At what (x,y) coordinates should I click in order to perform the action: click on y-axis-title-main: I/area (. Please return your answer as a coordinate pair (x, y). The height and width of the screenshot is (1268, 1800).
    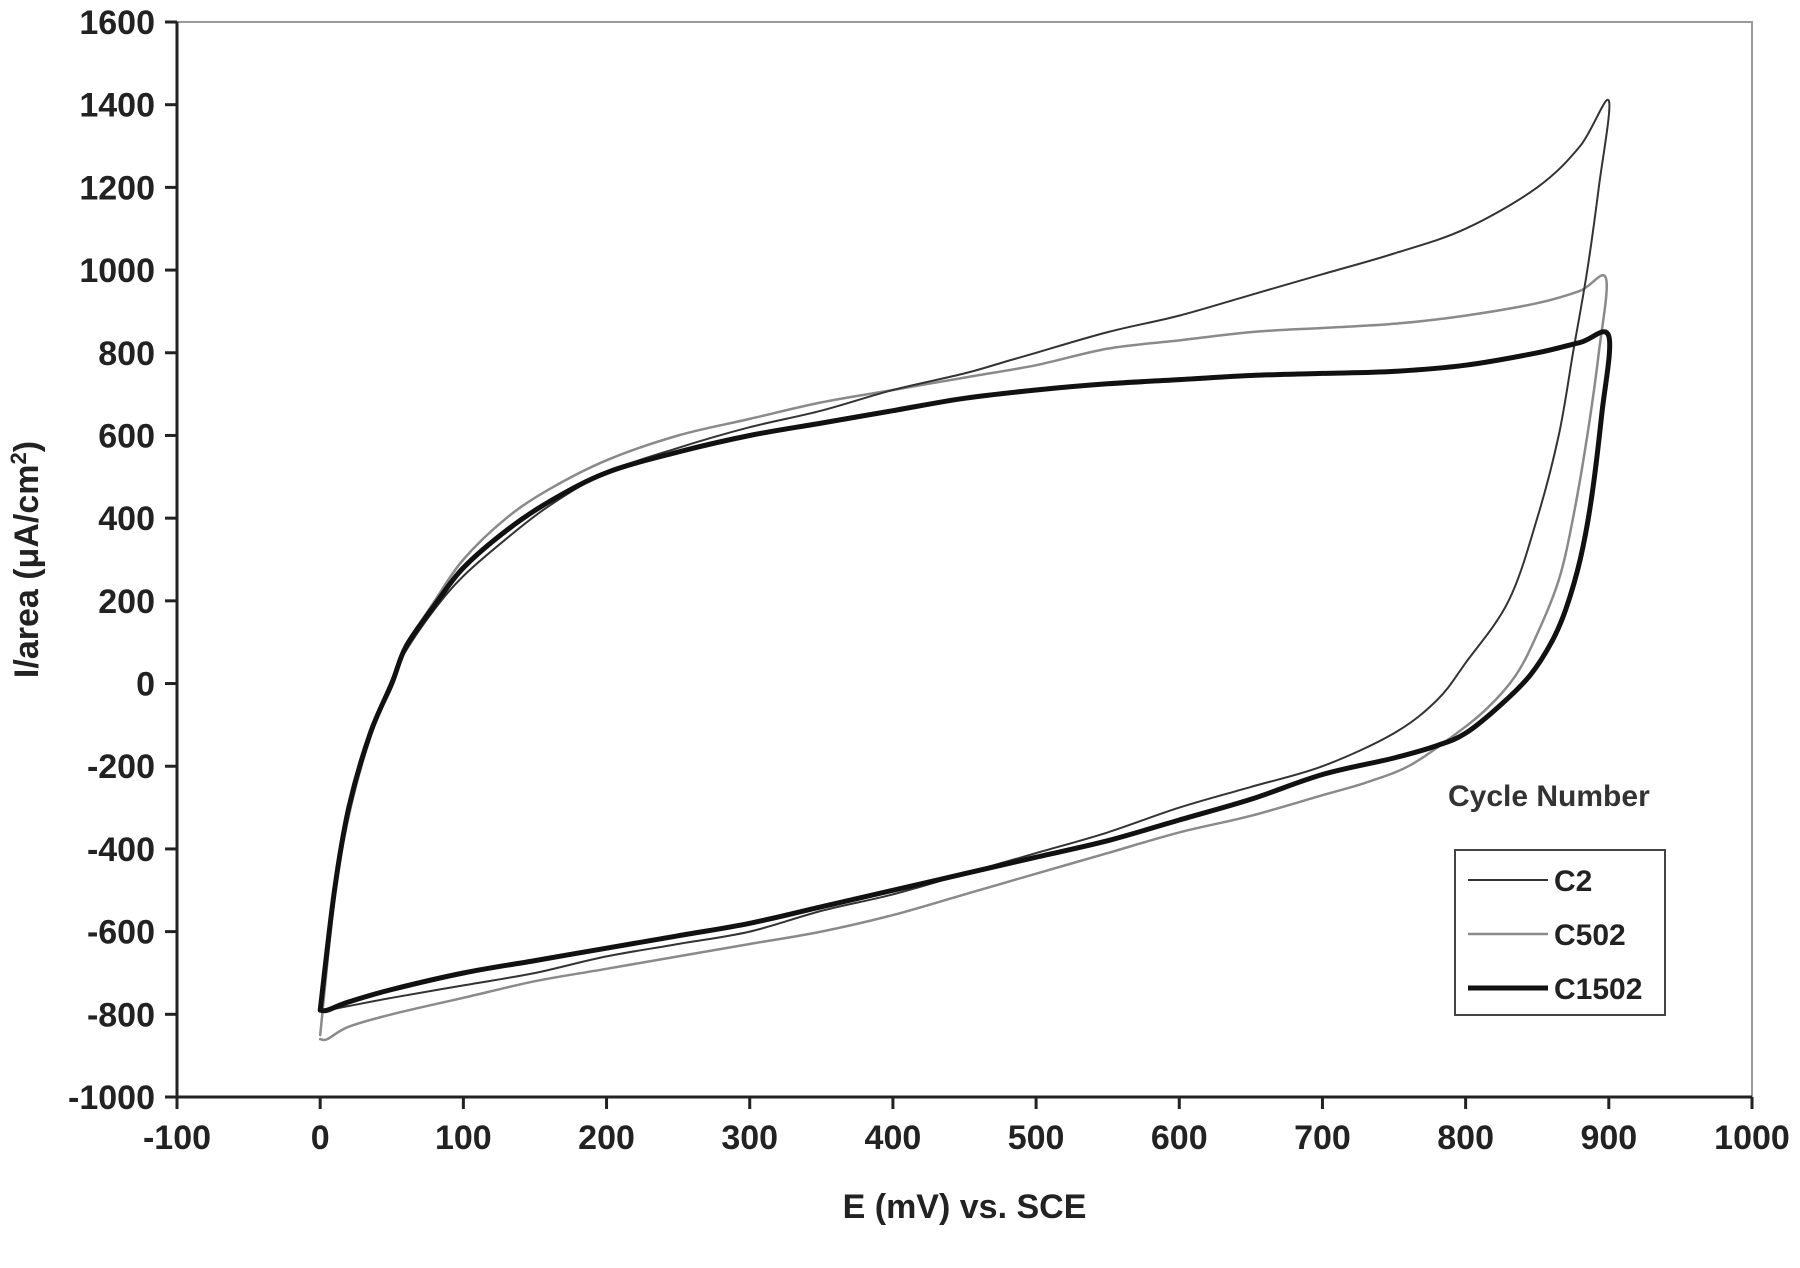
    Looking at the image, I should click on (27, 623).